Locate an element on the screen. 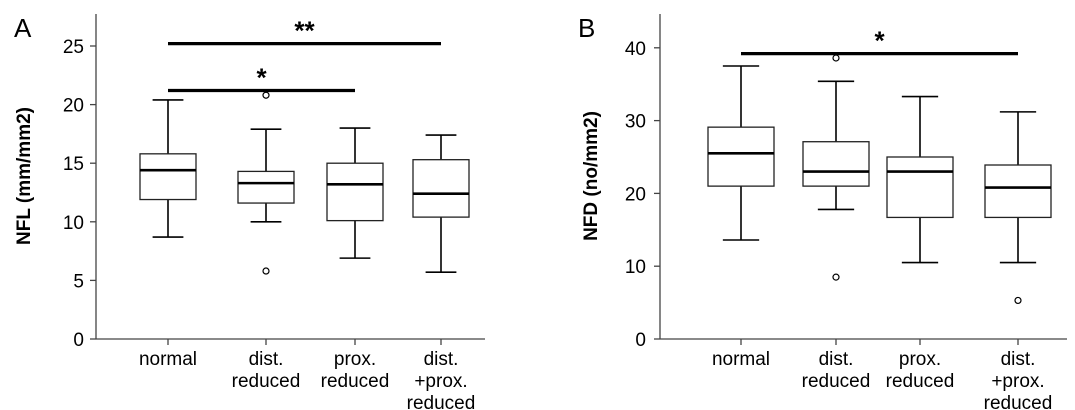 The image size is (1075, 410). y-tick-label: 5 is located at coordinates (78, 281).